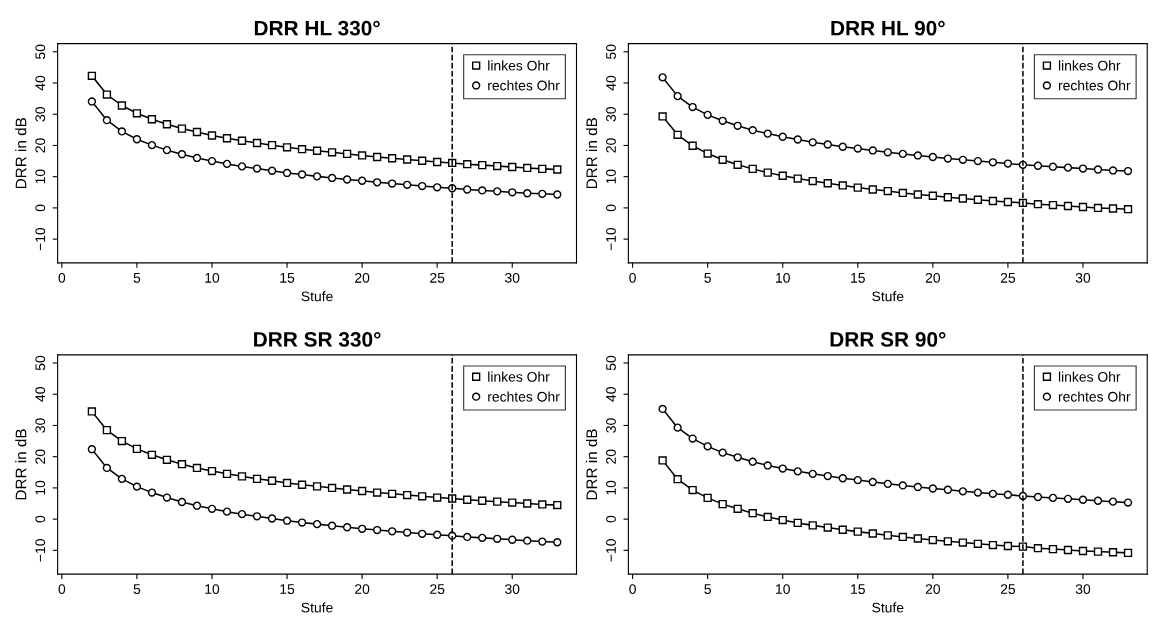 Image resolution: width=1153 pixels, height=624 pixels. What do you see at coordinates (783, 277) in the screenshot?
I see `x-tick-label: 10` at bounding box center [783, 277].